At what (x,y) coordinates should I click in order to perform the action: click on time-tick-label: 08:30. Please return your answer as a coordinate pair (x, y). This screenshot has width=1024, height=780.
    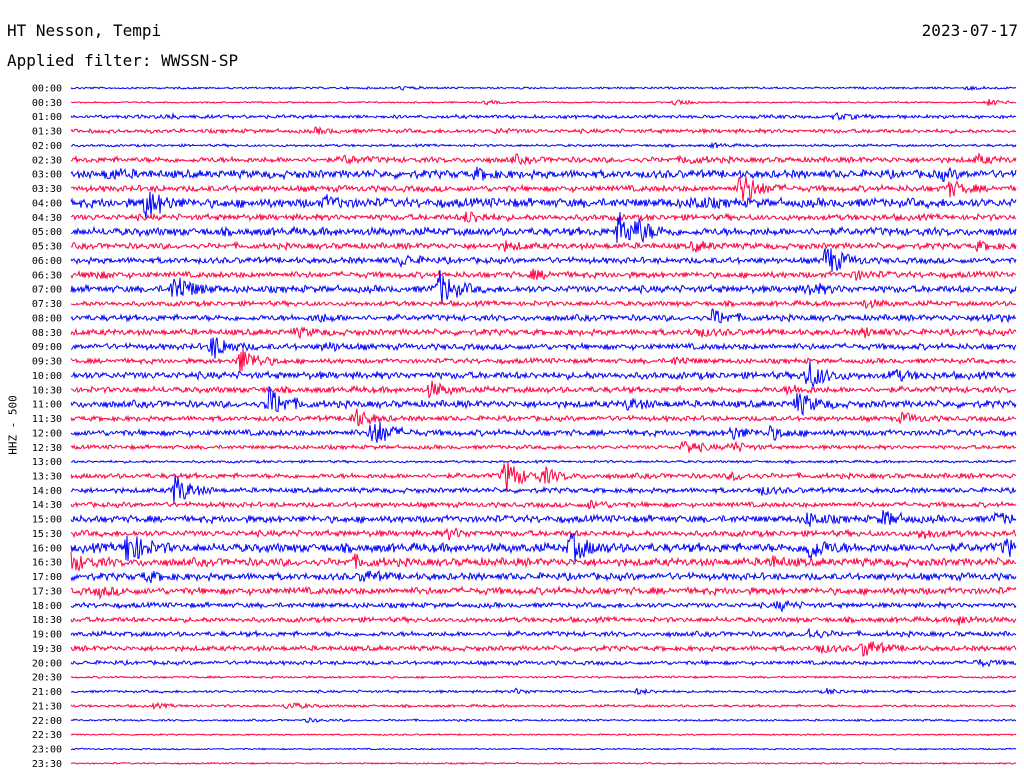
    Looking at the image, I should click on (47, 333).